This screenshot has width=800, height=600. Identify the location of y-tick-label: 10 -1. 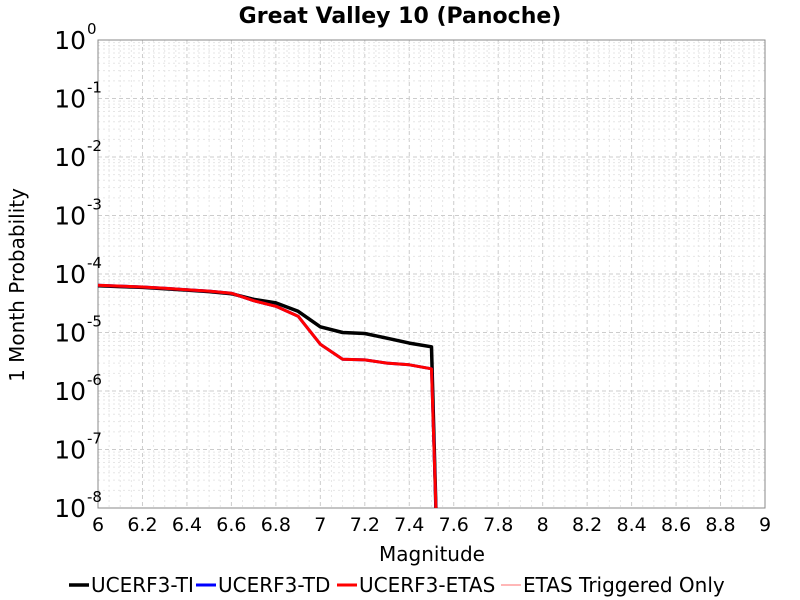
(78, 96).